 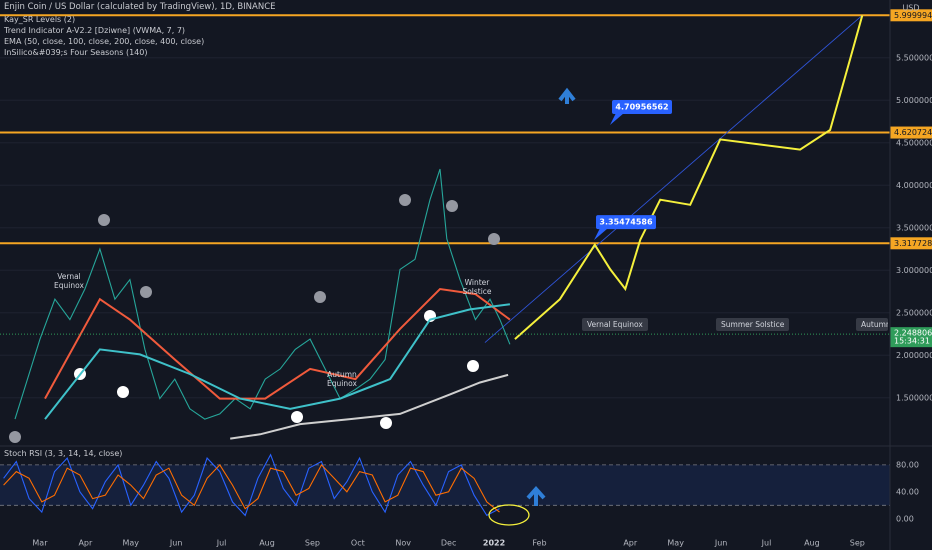 What do you see at coordinates (448, 543) in the screenshot?
I see `x-tick-label: Dec` at bounding box center [448, 543].